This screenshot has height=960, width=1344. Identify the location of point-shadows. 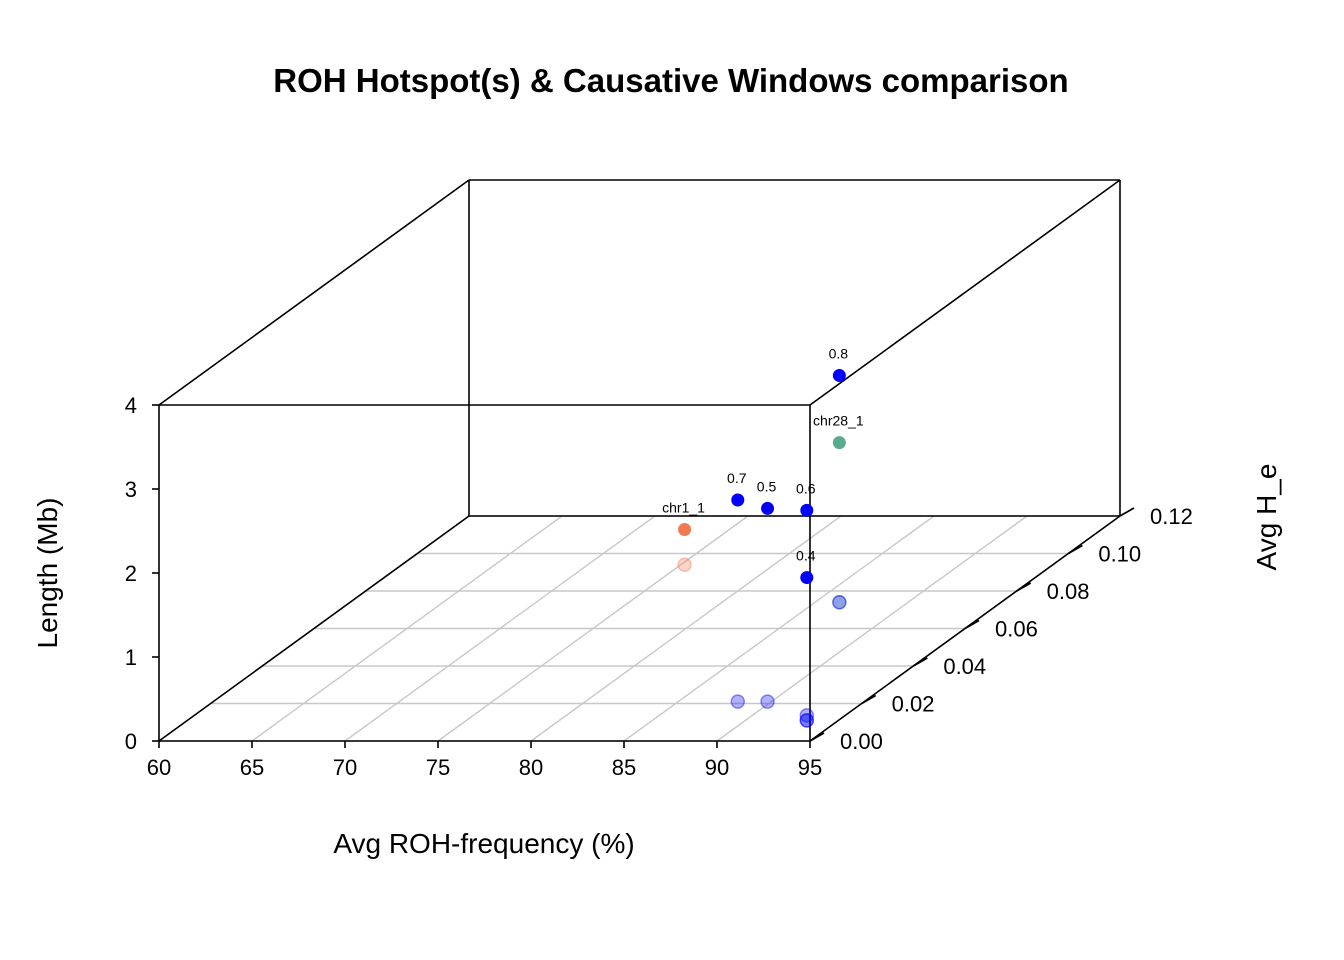
(762, 642).